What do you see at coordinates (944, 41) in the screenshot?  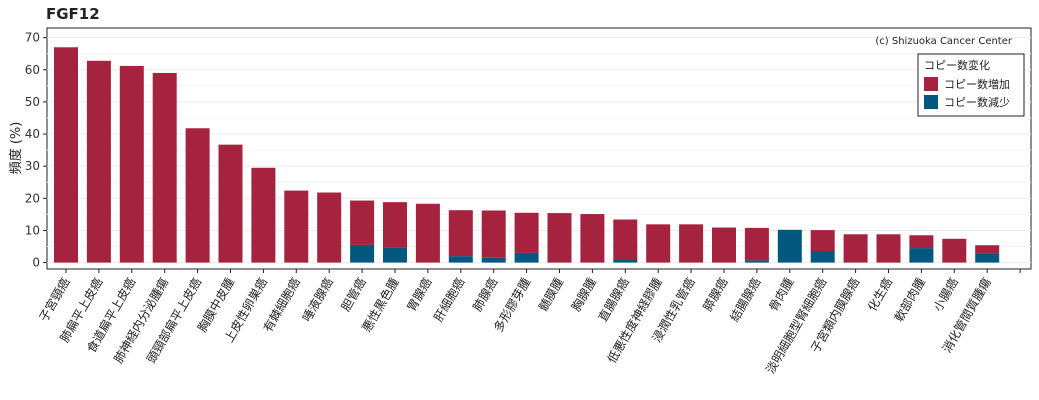 I see `credit-text: (c) Shizuoka Cancer Center` at bounding box center [944, 41].